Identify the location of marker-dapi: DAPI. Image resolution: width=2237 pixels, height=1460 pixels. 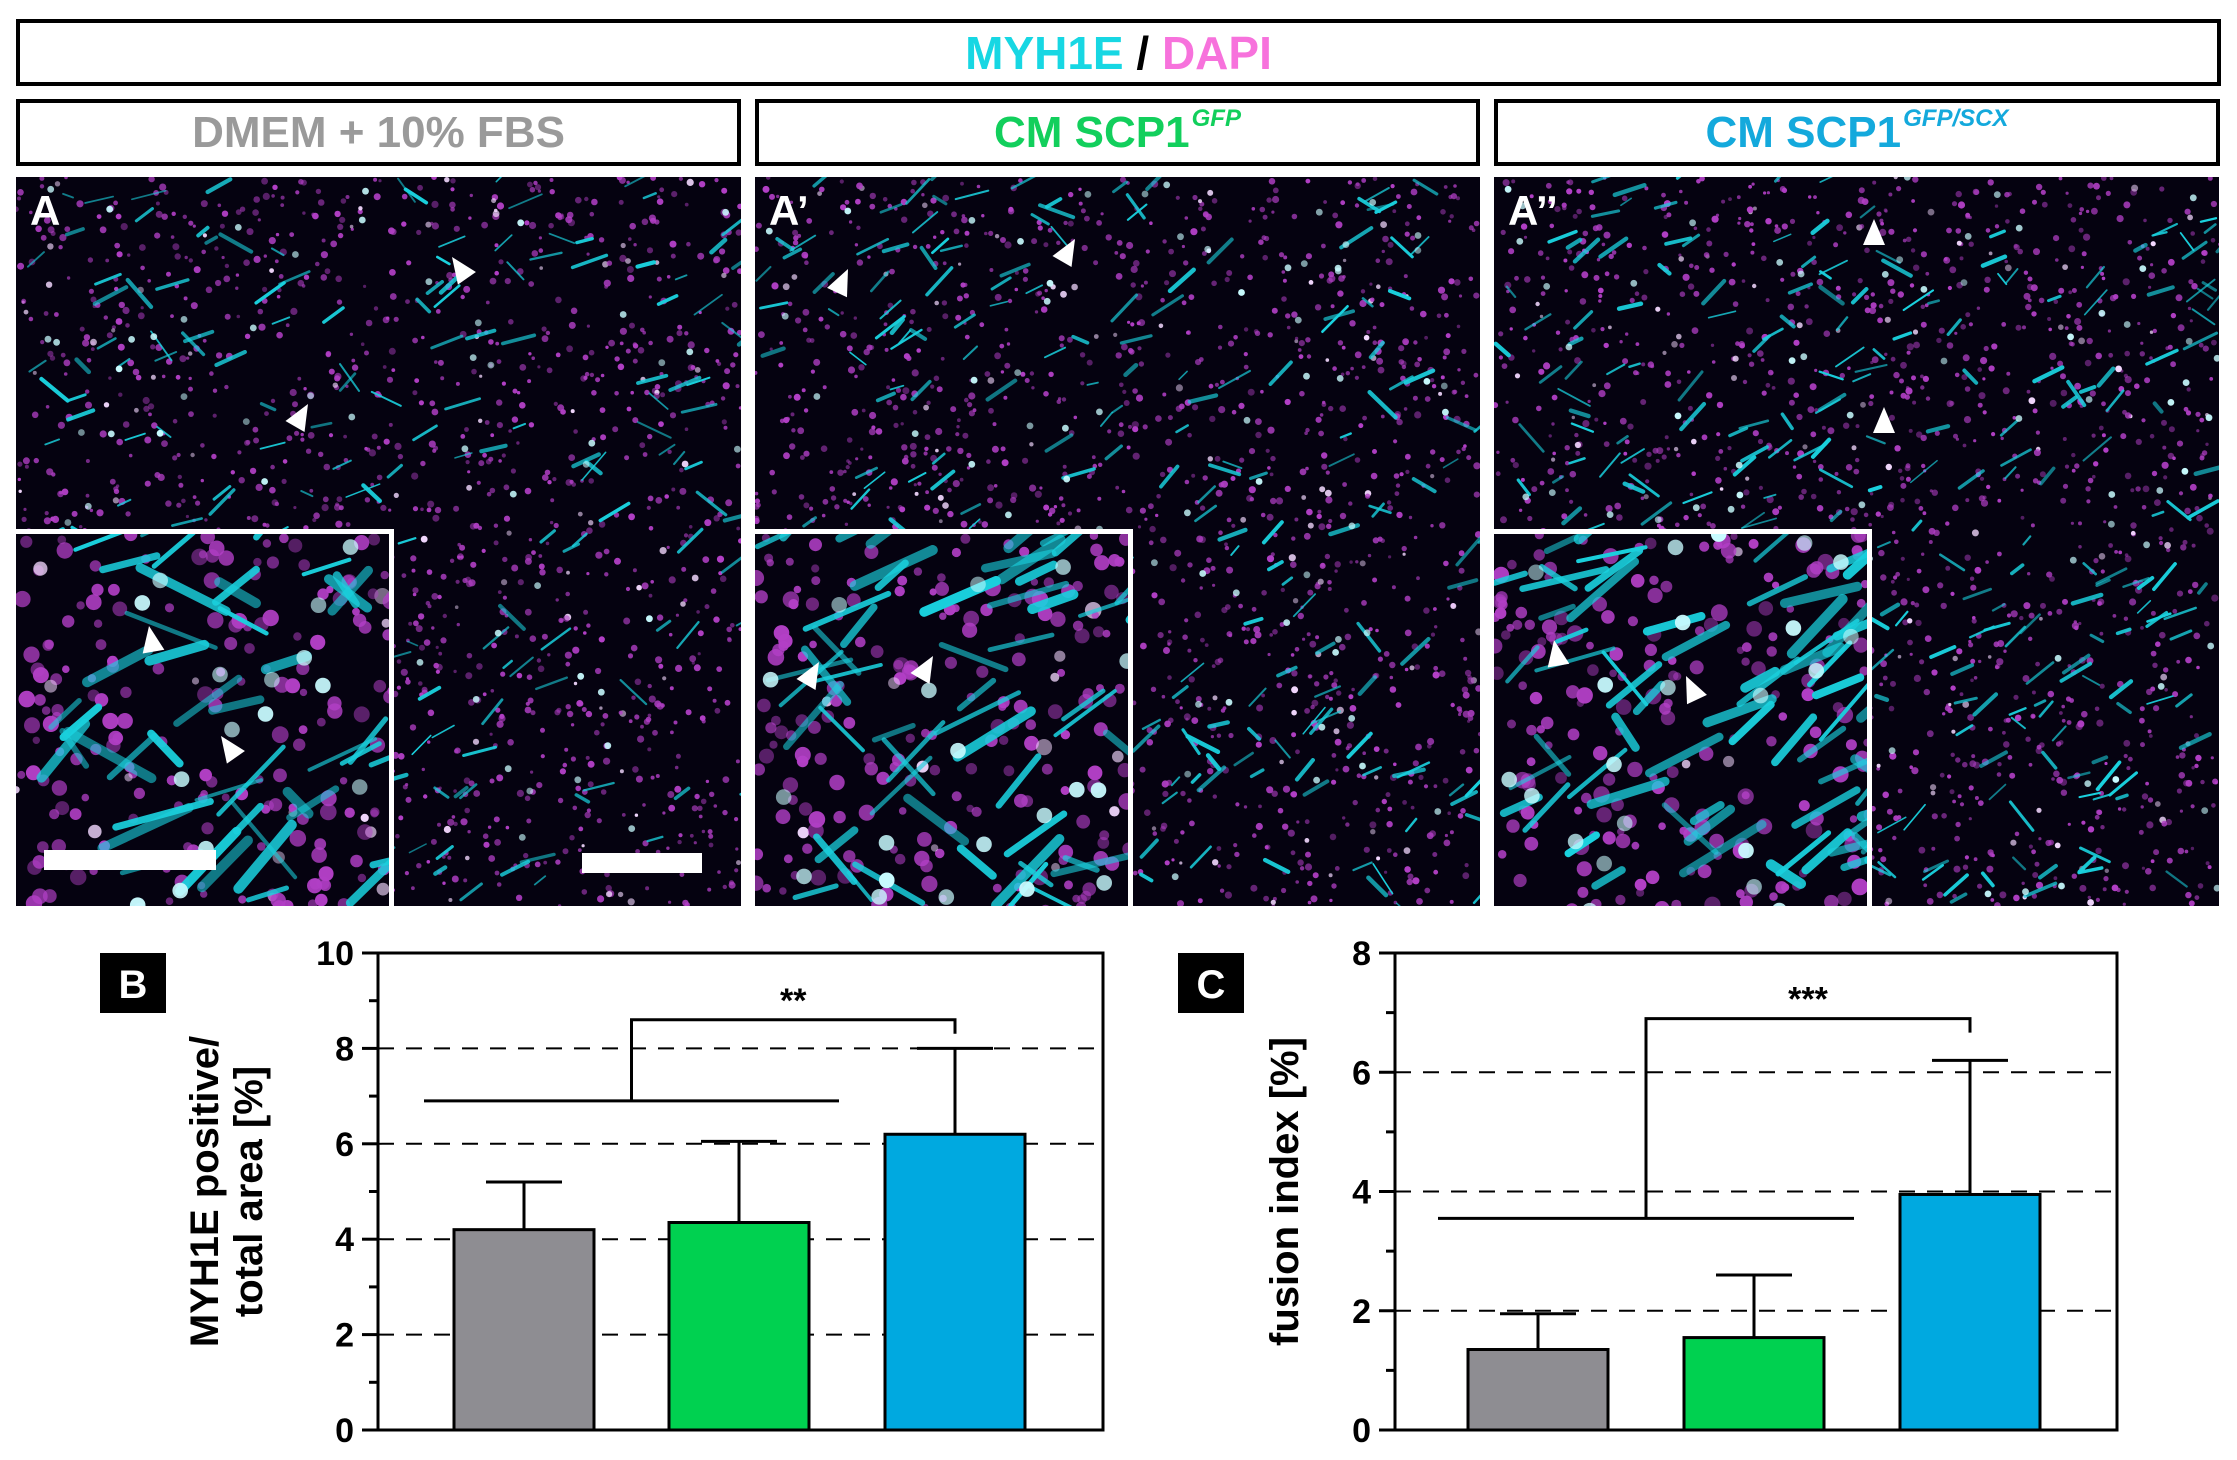
(1217, 53).